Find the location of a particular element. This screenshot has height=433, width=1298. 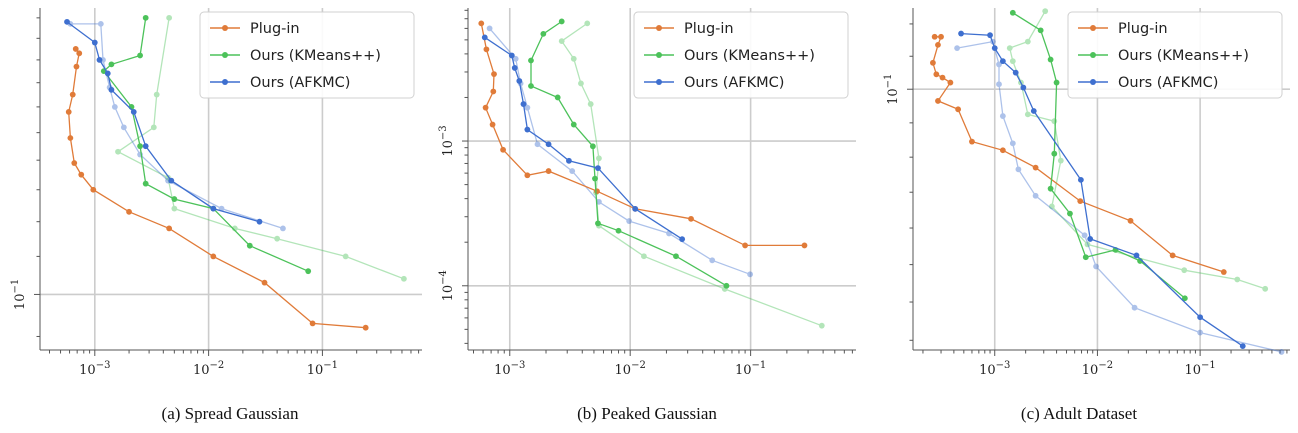

caption-b: (b) Peaked Gaussian is located at coordinates (647, 413).